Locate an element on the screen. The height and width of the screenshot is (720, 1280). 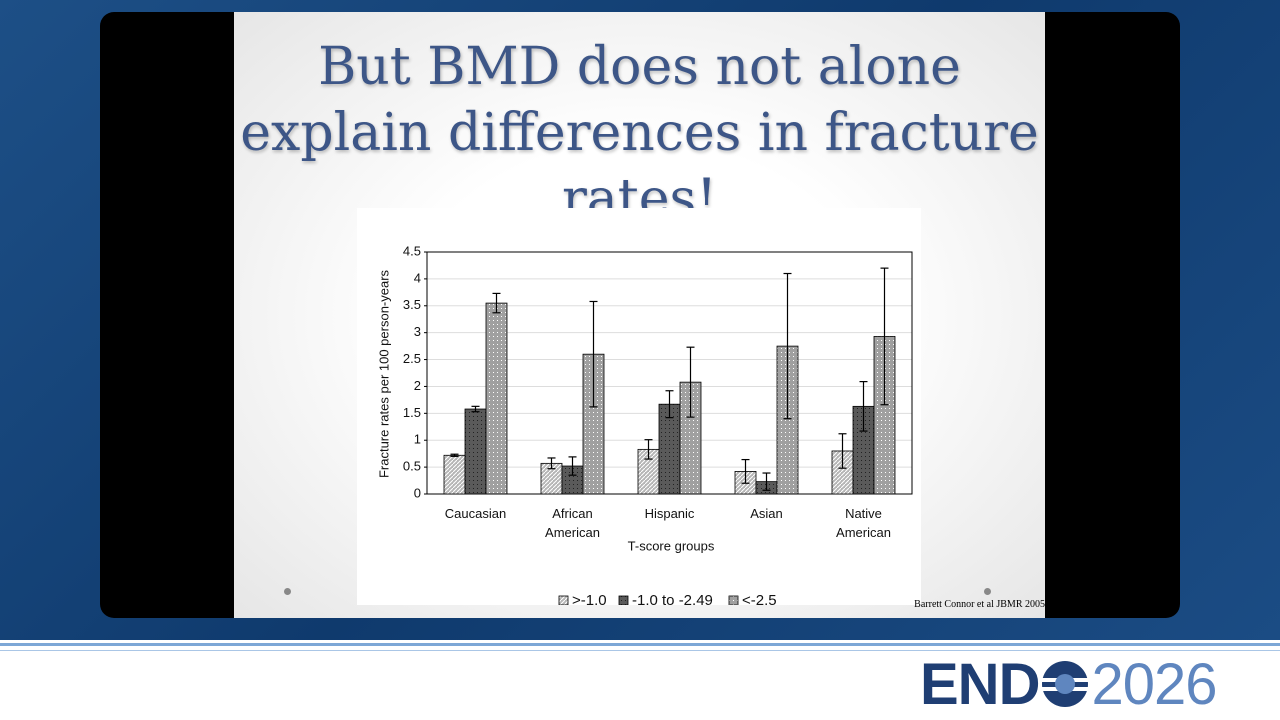
y-tick-label: 4 is located at coordinates (417, 277).